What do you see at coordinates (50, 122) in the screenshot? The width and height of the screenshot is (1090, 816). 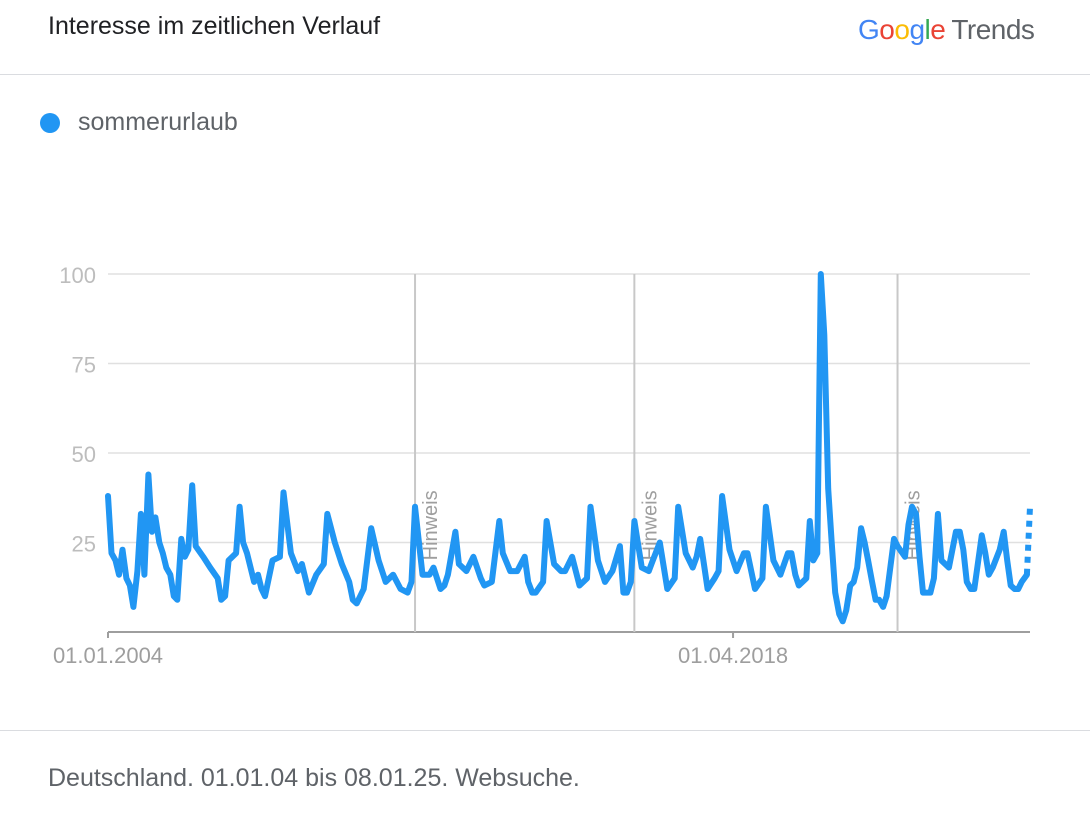 I see `legend-dot-icon` at bounding box center [50, 122].